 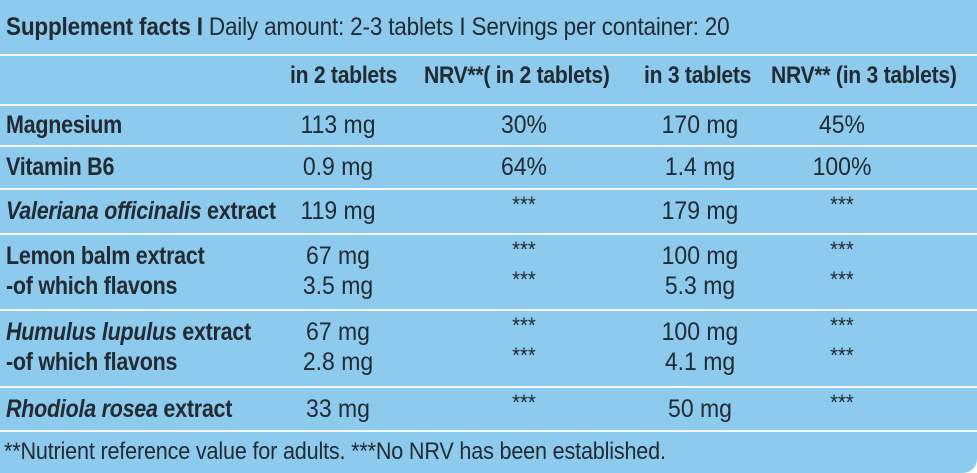 What do you see at coordinates (105, 256) in the screenshot?
I see `nutrient-name: Lemon balm extract` at bounding box center [105, 256].